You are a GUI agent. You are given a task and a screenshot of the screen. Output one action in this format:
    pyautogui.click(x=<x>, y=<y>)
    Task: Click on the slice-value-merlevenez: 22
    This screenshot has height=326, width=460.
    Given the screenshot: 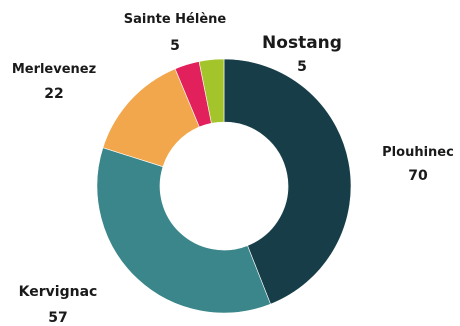 What is the action you would take?
    pyautogui.click(x=53, y=94)
    